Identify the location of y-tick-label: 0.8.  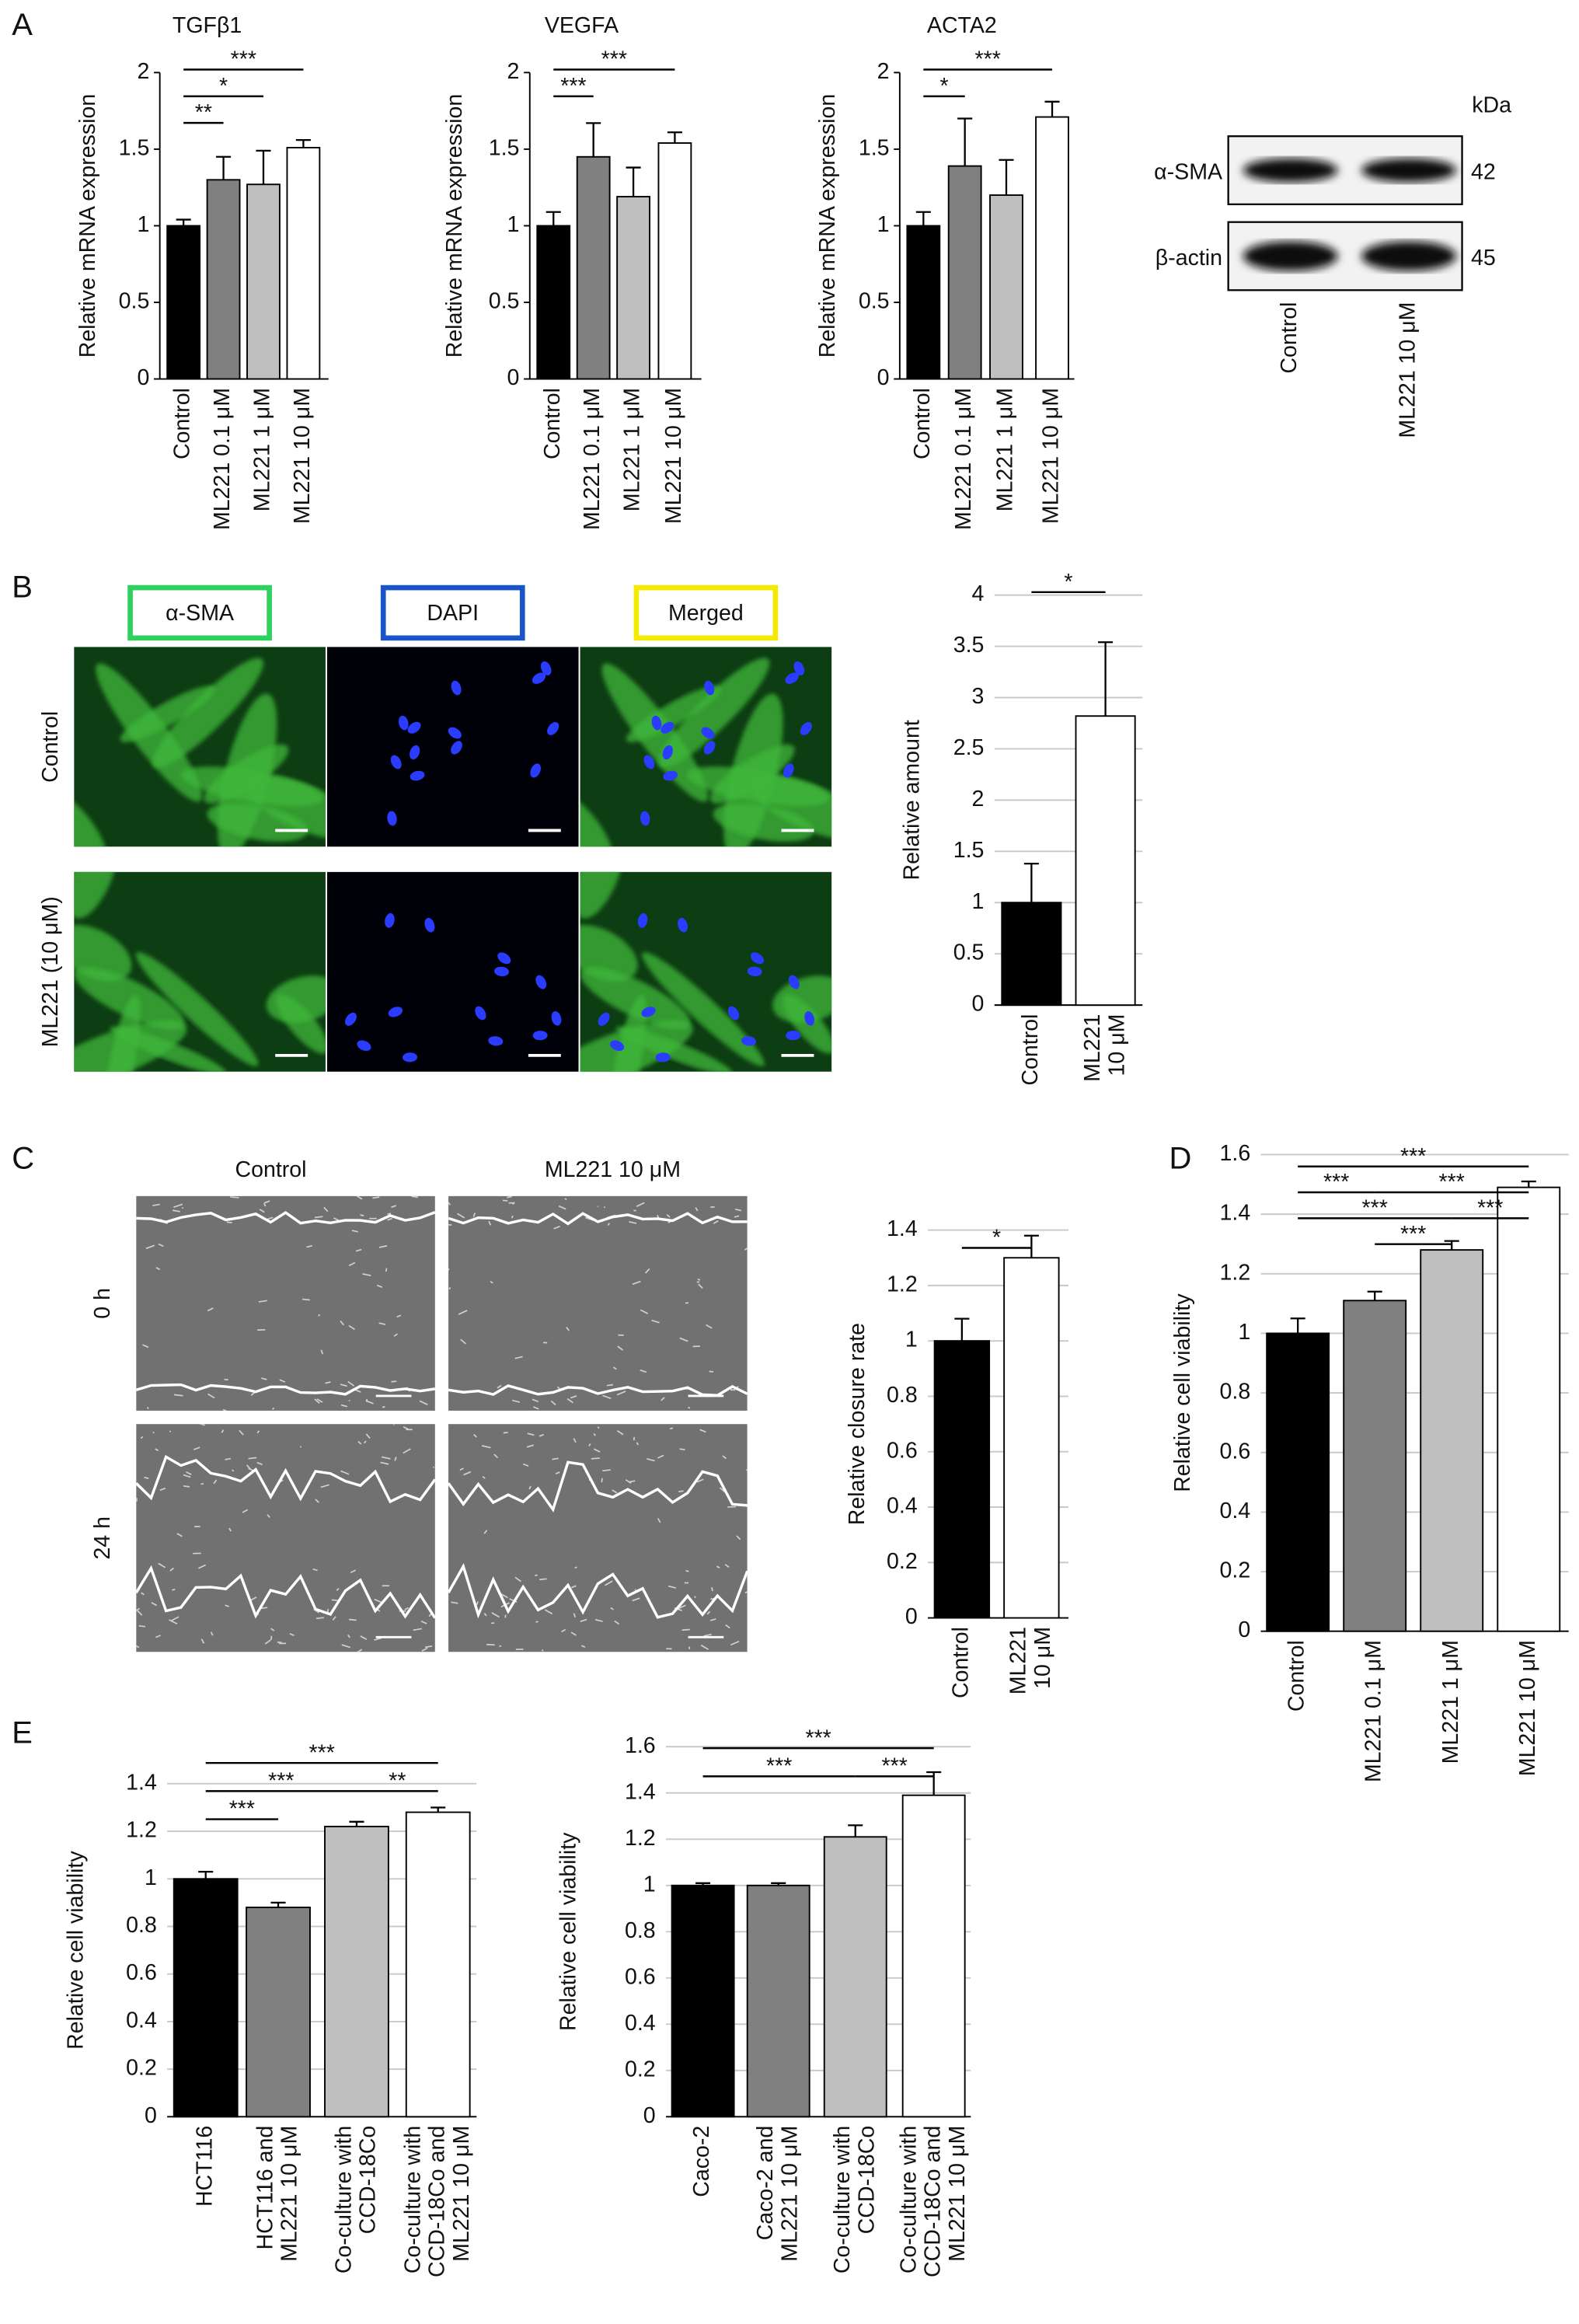
(141, 1925).